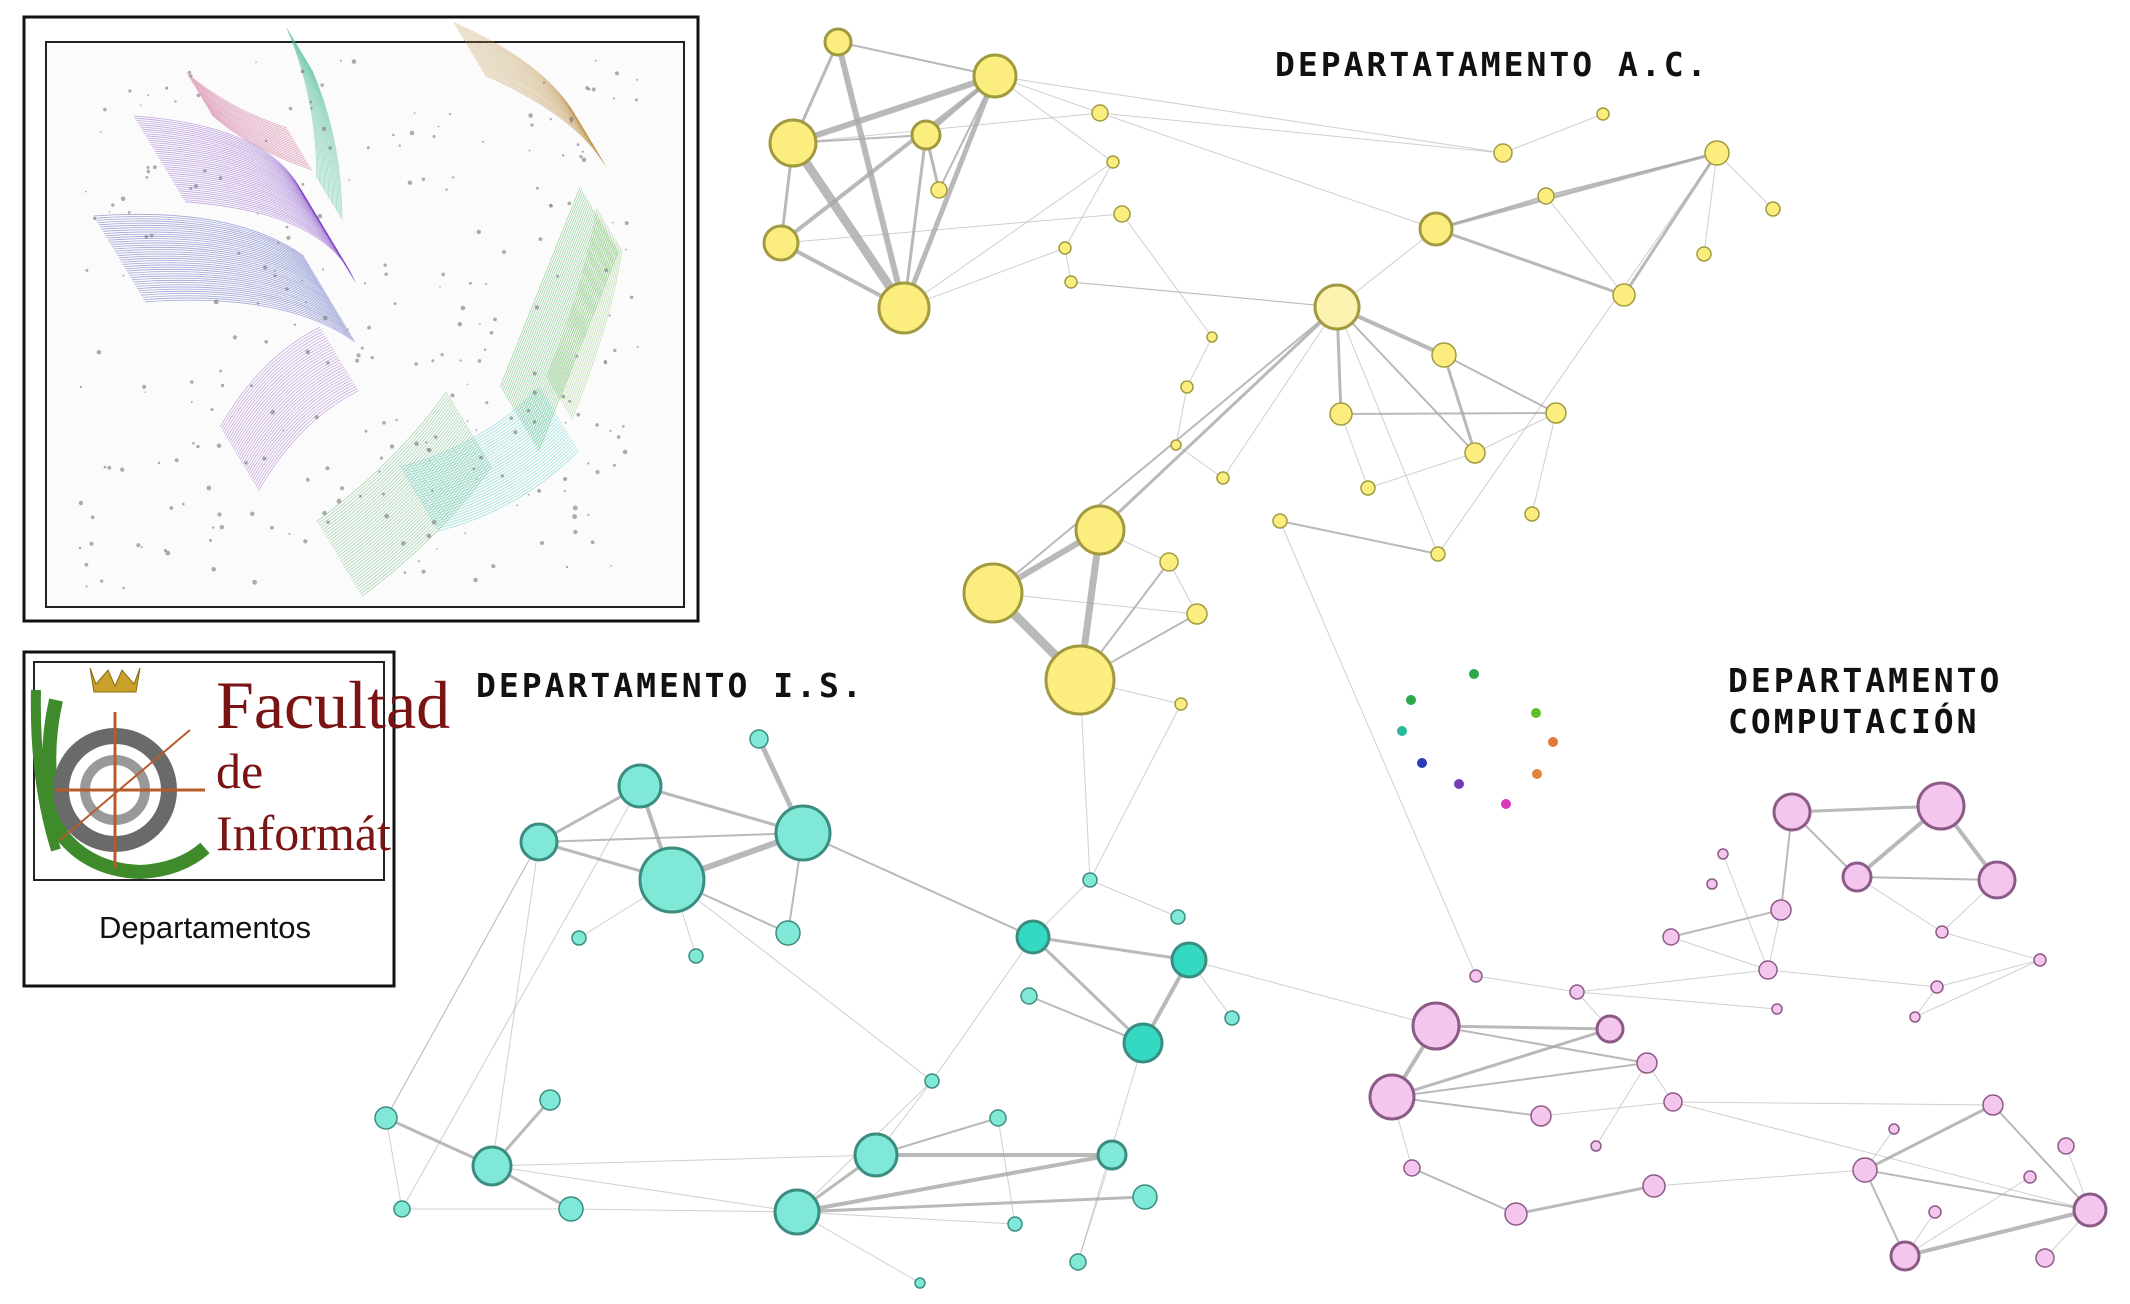  What do you see at coordinates (303, 833) in the screenshot?
I see `logo-text-informat: Informát` at bounding box center [303, 833].